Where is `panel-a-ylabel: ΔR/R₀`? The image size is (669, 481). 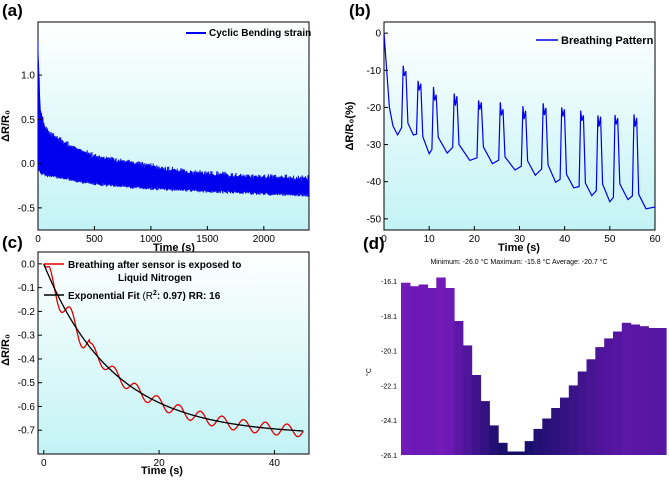 panel-a-ylabel: ΔR/R₀ is located at coordinates (6, 126).